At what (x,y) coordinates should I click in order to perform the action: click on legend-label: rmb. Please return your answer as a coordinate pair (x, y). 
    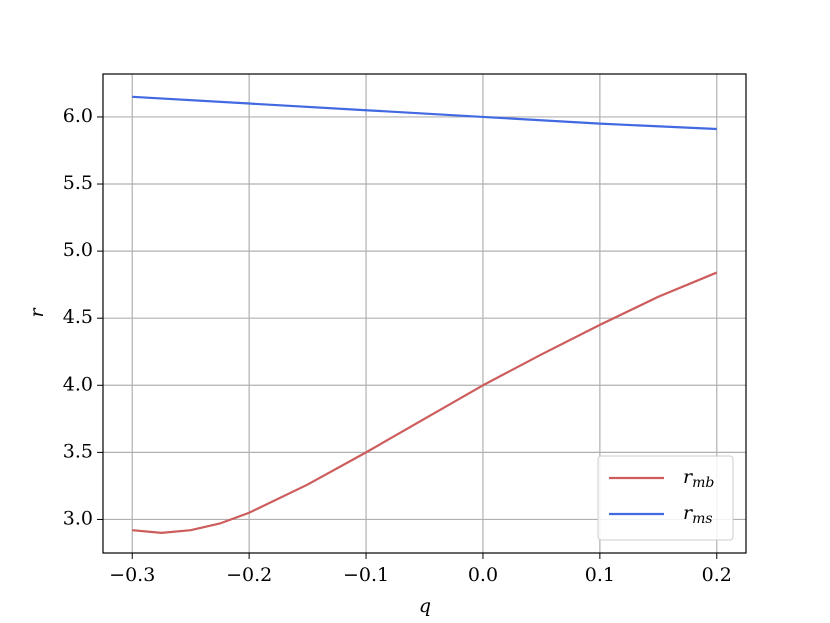
    Looking at the image, I should click on (698, 478).